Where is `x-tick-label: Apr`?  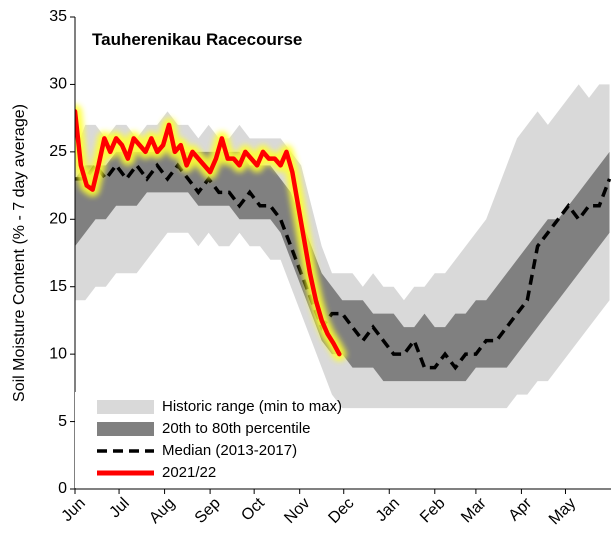 x-tick-label: Apr is located at coordinates (521, 509).